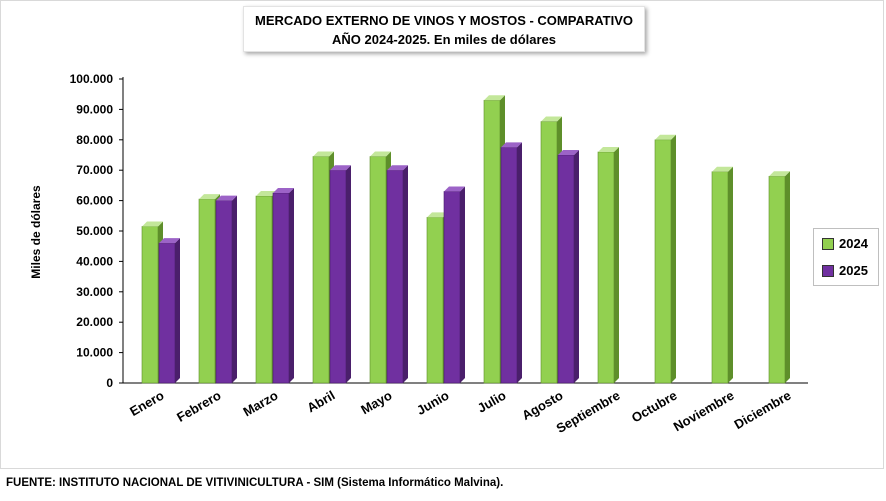 The height and width of the screenshot is (501, 886). Describe the element at coordinates (722, 275) in the screenshot. I see `bar-2024-noviembre` at that location.